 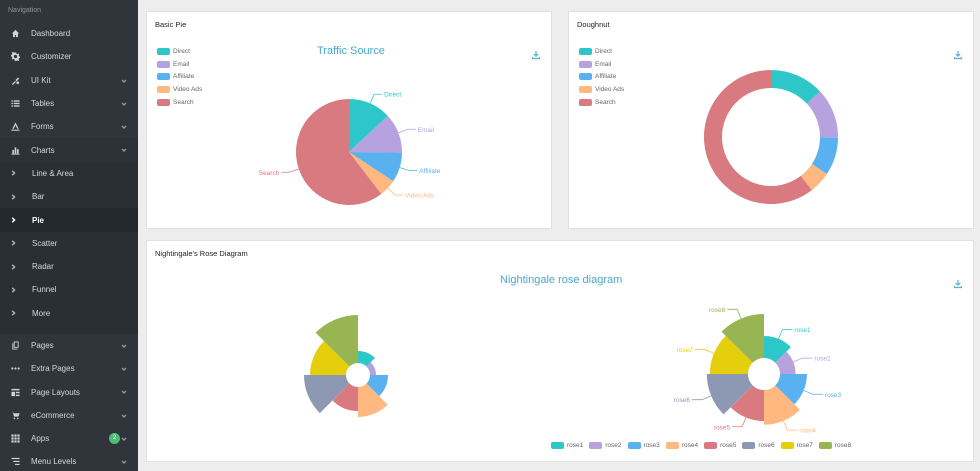 I want to click on legend-item: rose4, so click(x=681, y=445).